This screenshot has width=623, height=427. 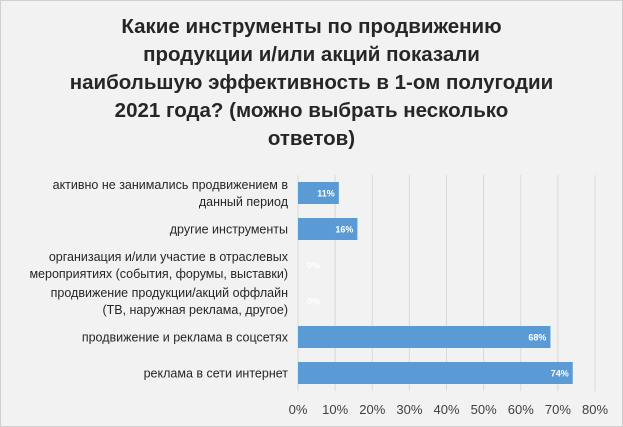 I want to click on x-tick-label: 70%, so click(x=558, y=409).